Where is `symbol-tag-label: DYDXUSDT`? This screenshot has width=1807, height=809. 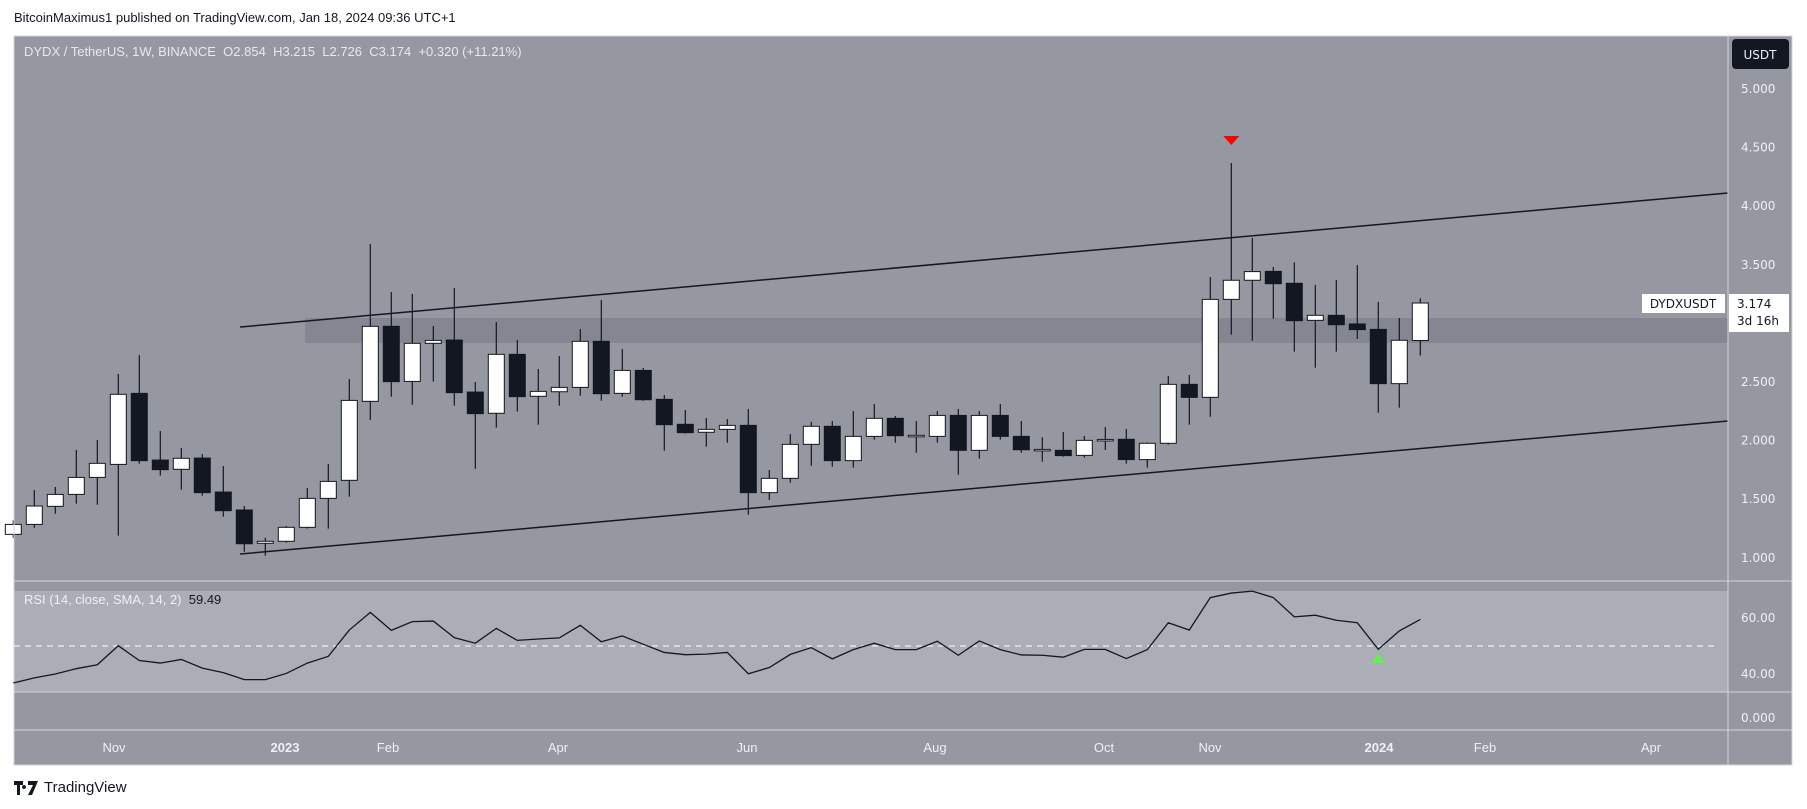 symbol-tag-label: DYDXUSDT is located at coordinates (1683, 304).